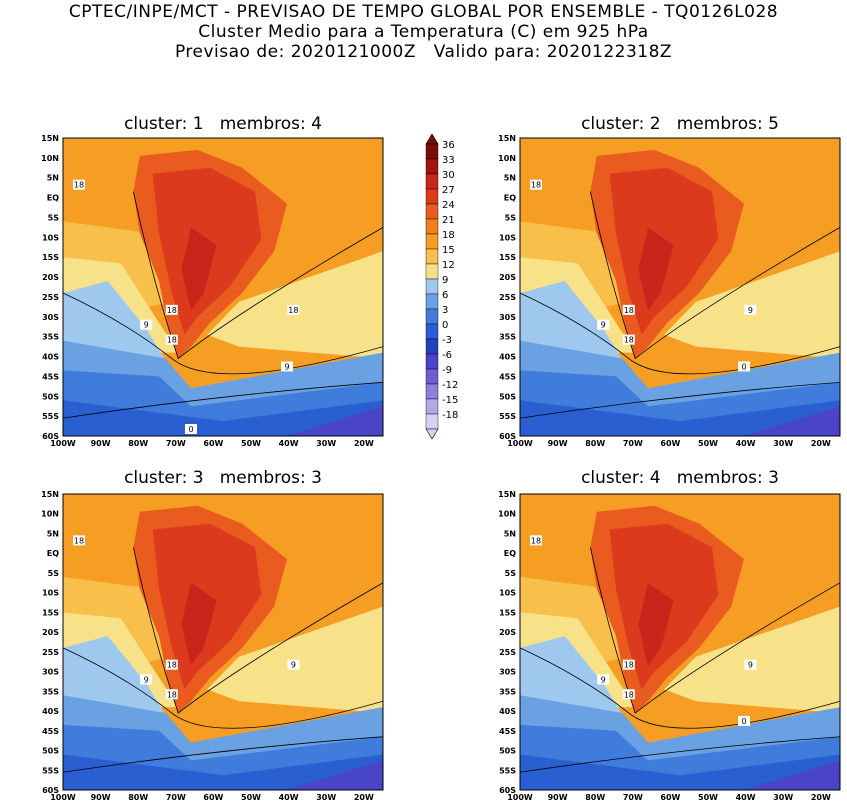  What do you see at coordinates (432, 434) in the screenshot?
I see `colorbar-bottom-arrow` at bounding box center [432, 434].